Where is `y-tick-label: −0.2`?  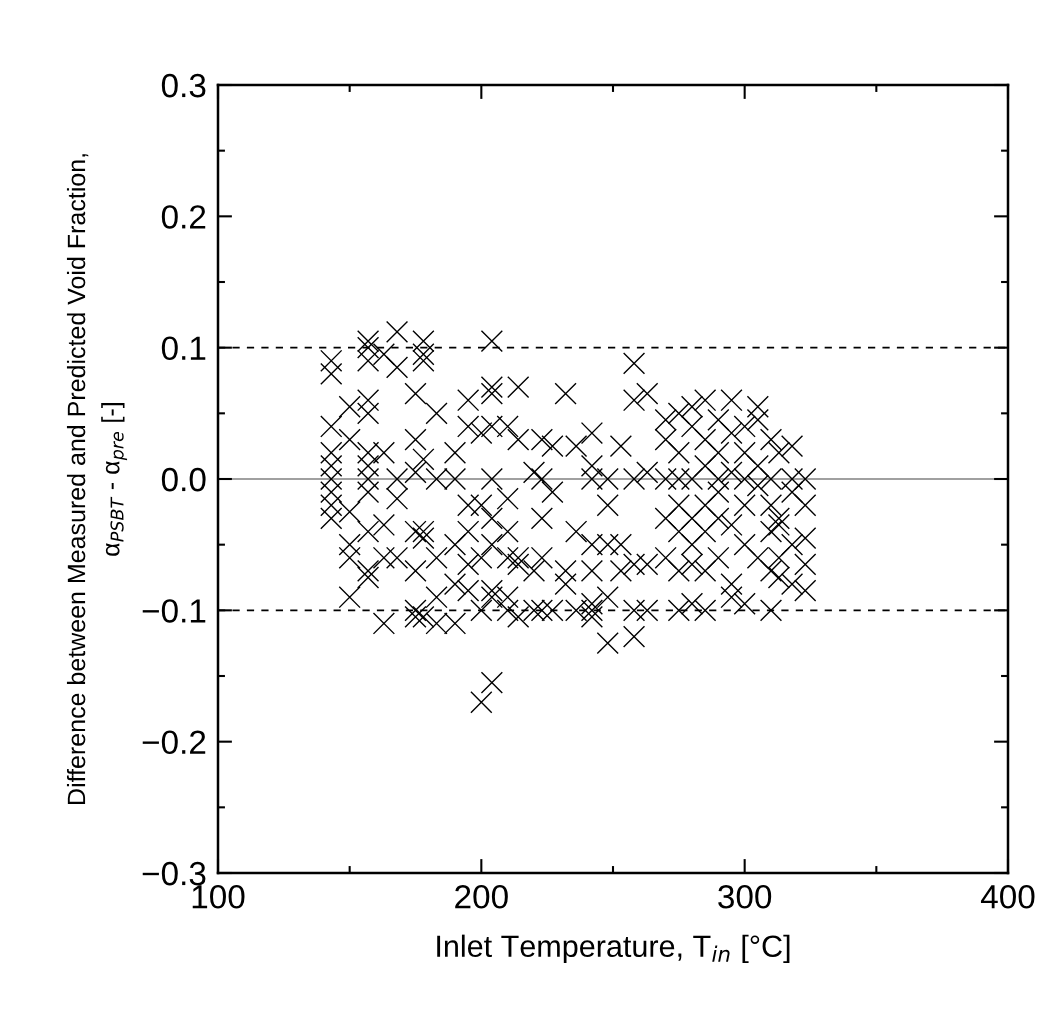 y-tick-label: −0.2 is located at coordinates (174, 742).